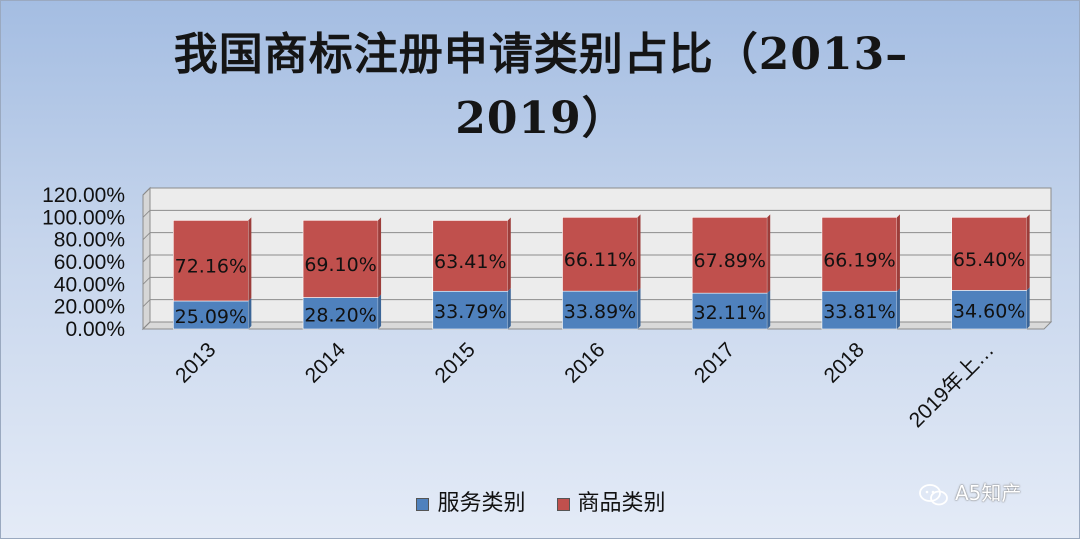 The width and height of the screenshot is (1080, 539). What do you see at coordinates (470, 262) in the screenshot?
I see `data-label: 63.41%` at bounding box center [470, 262].